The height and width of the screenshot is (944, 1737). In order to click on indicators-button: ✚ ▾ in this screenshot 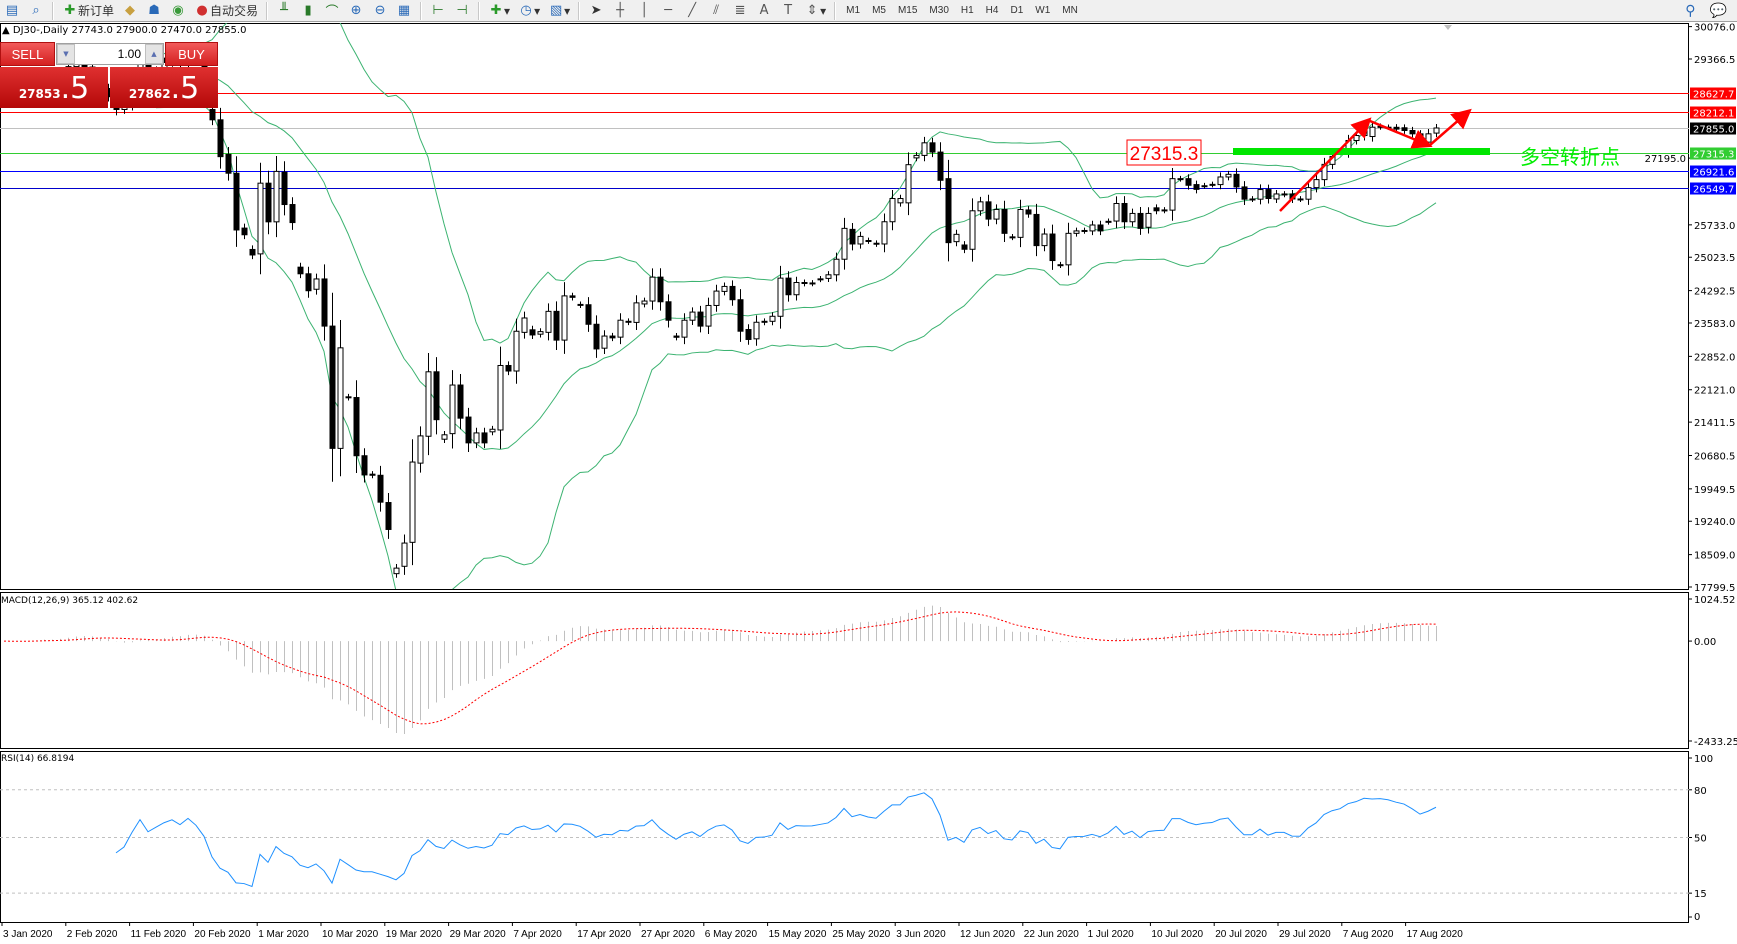, I will do `click(499, 11)`.